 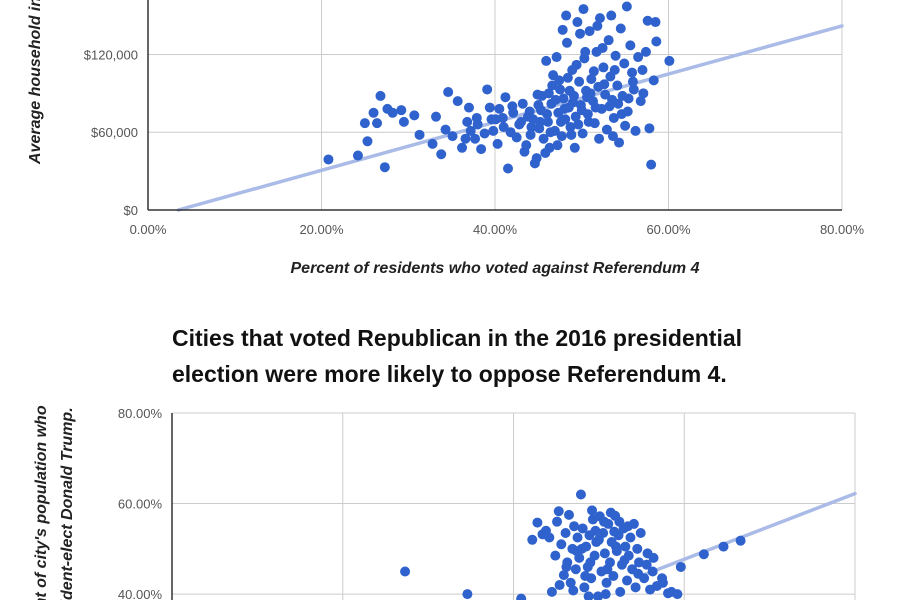 I want to click on x-tick-label: 80.00%, so click(x=842, y=229).